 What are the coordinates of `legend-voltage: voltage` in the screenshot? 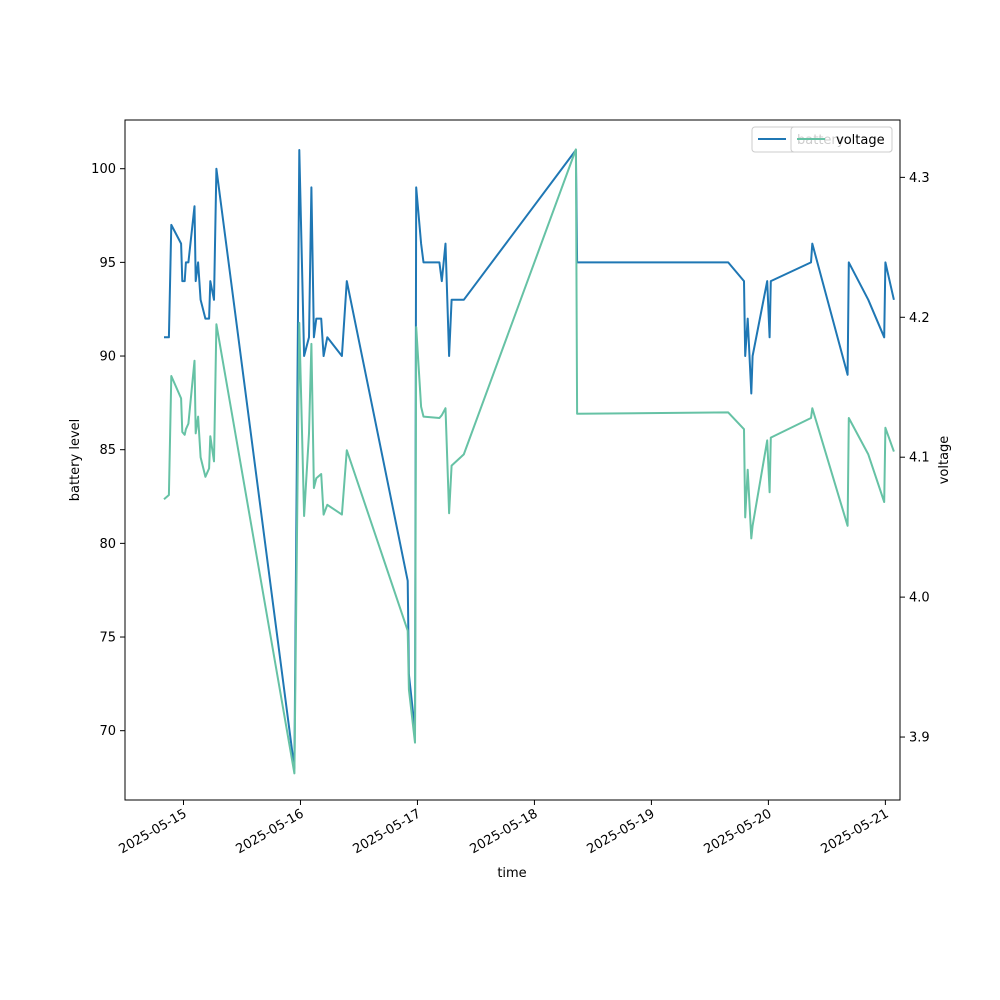 It's located at (841, 139).